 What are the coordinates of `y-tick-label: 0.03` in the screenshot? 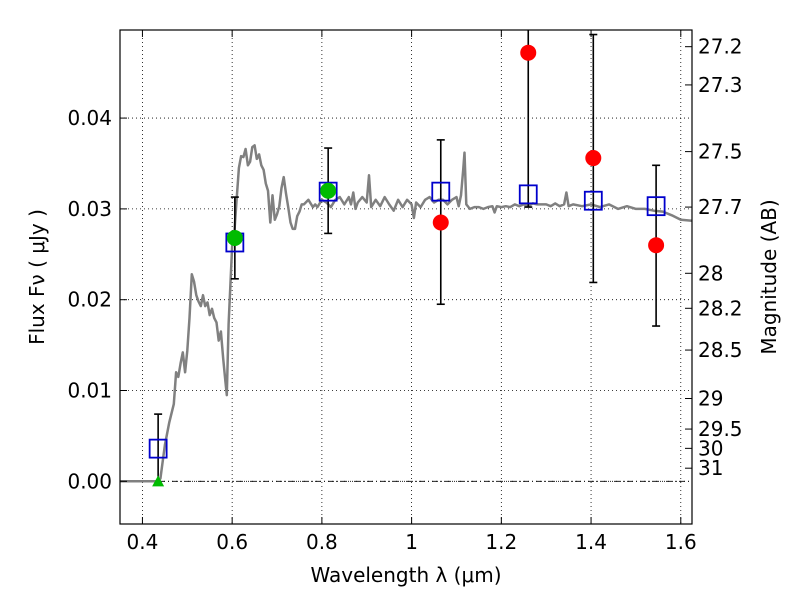 It's located at (89, 209).